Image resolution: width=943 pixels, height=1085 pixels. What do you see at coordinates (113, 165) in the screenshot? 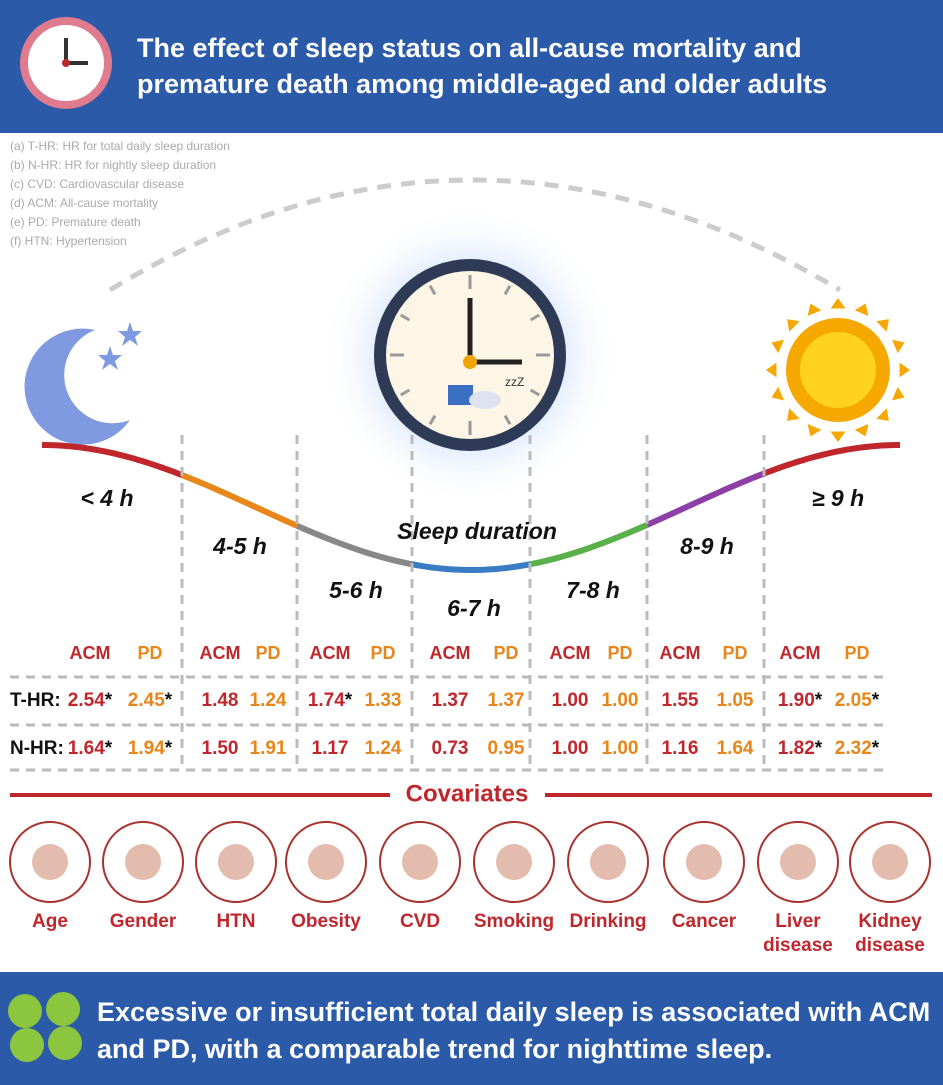
I see `abbreviation: (b) N-HR: HR for nightly sleep duration` at bounding box center [113, 165].